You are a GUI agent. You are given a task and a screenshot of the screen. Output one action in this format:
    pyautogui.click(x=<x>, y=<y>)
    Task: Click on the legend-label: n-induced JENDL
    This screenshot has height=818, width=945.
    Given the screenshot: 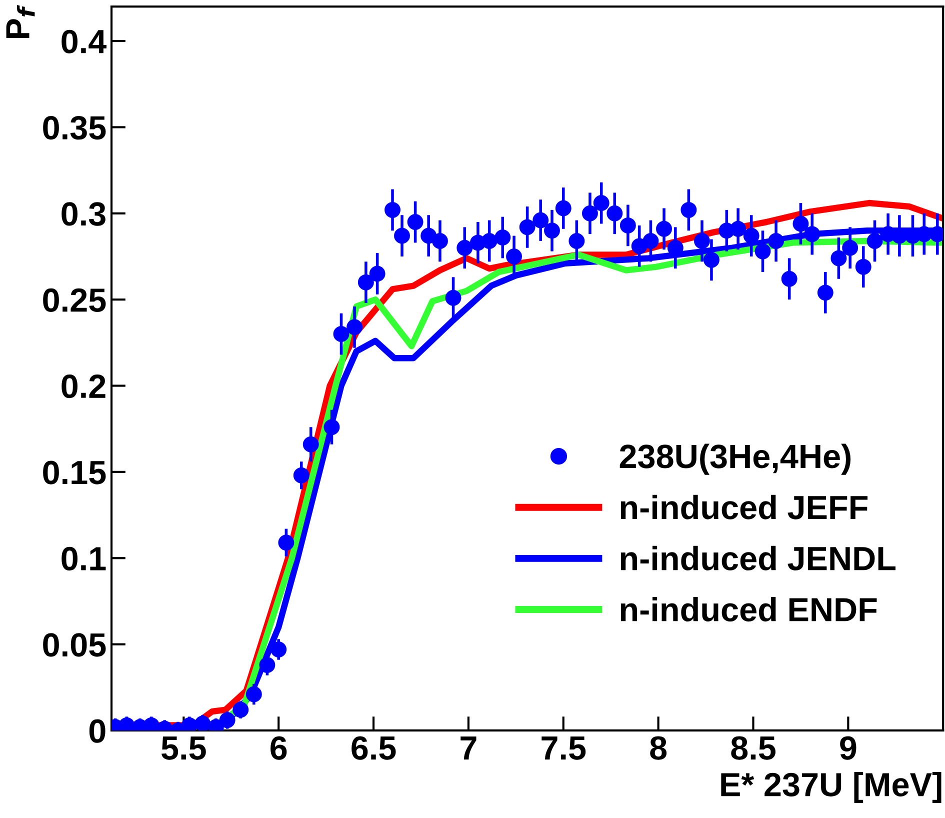 What is the action you would take?
    pyautogui.click(x=758, y=558)
    